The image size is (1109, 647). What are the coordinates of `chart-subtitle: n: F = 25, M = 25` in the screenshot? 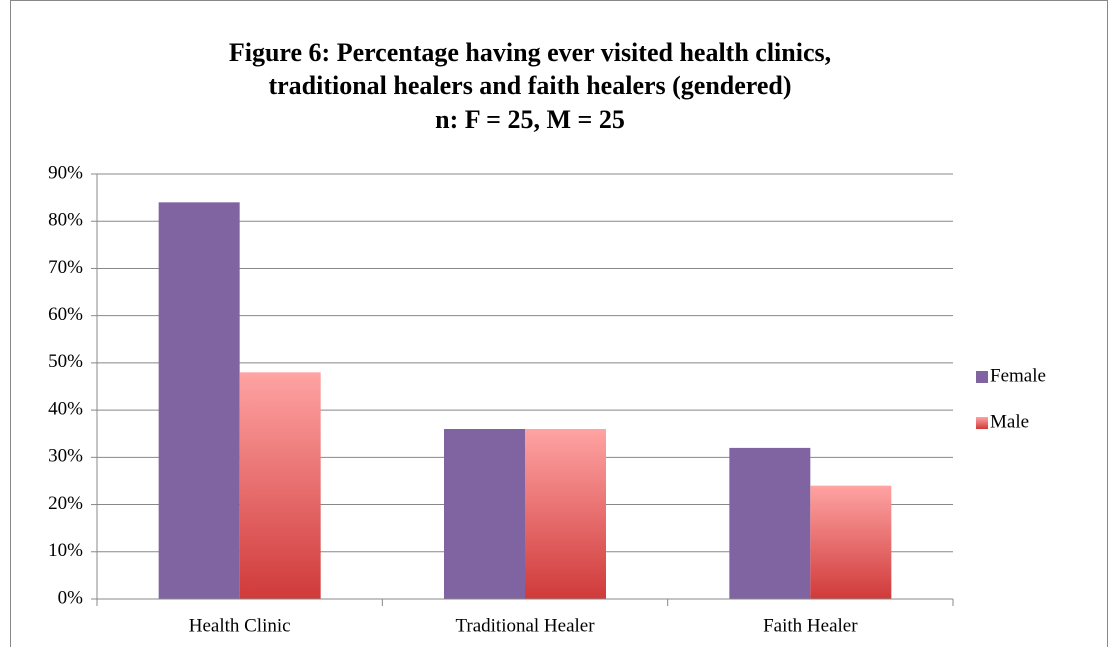 It's located at (530, 119).